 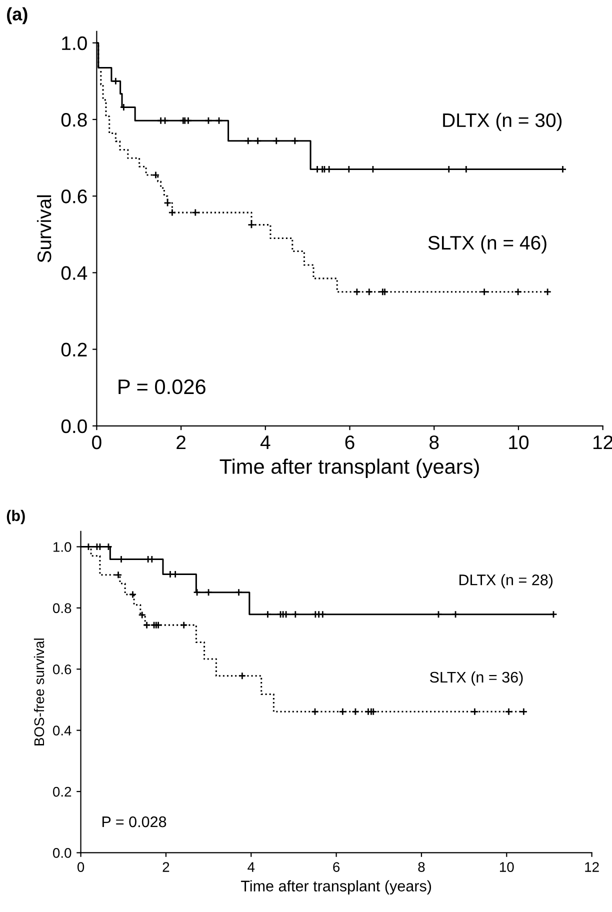 I want to click on y-axis-title: BOS-free survival, so click(x=39, y=692).